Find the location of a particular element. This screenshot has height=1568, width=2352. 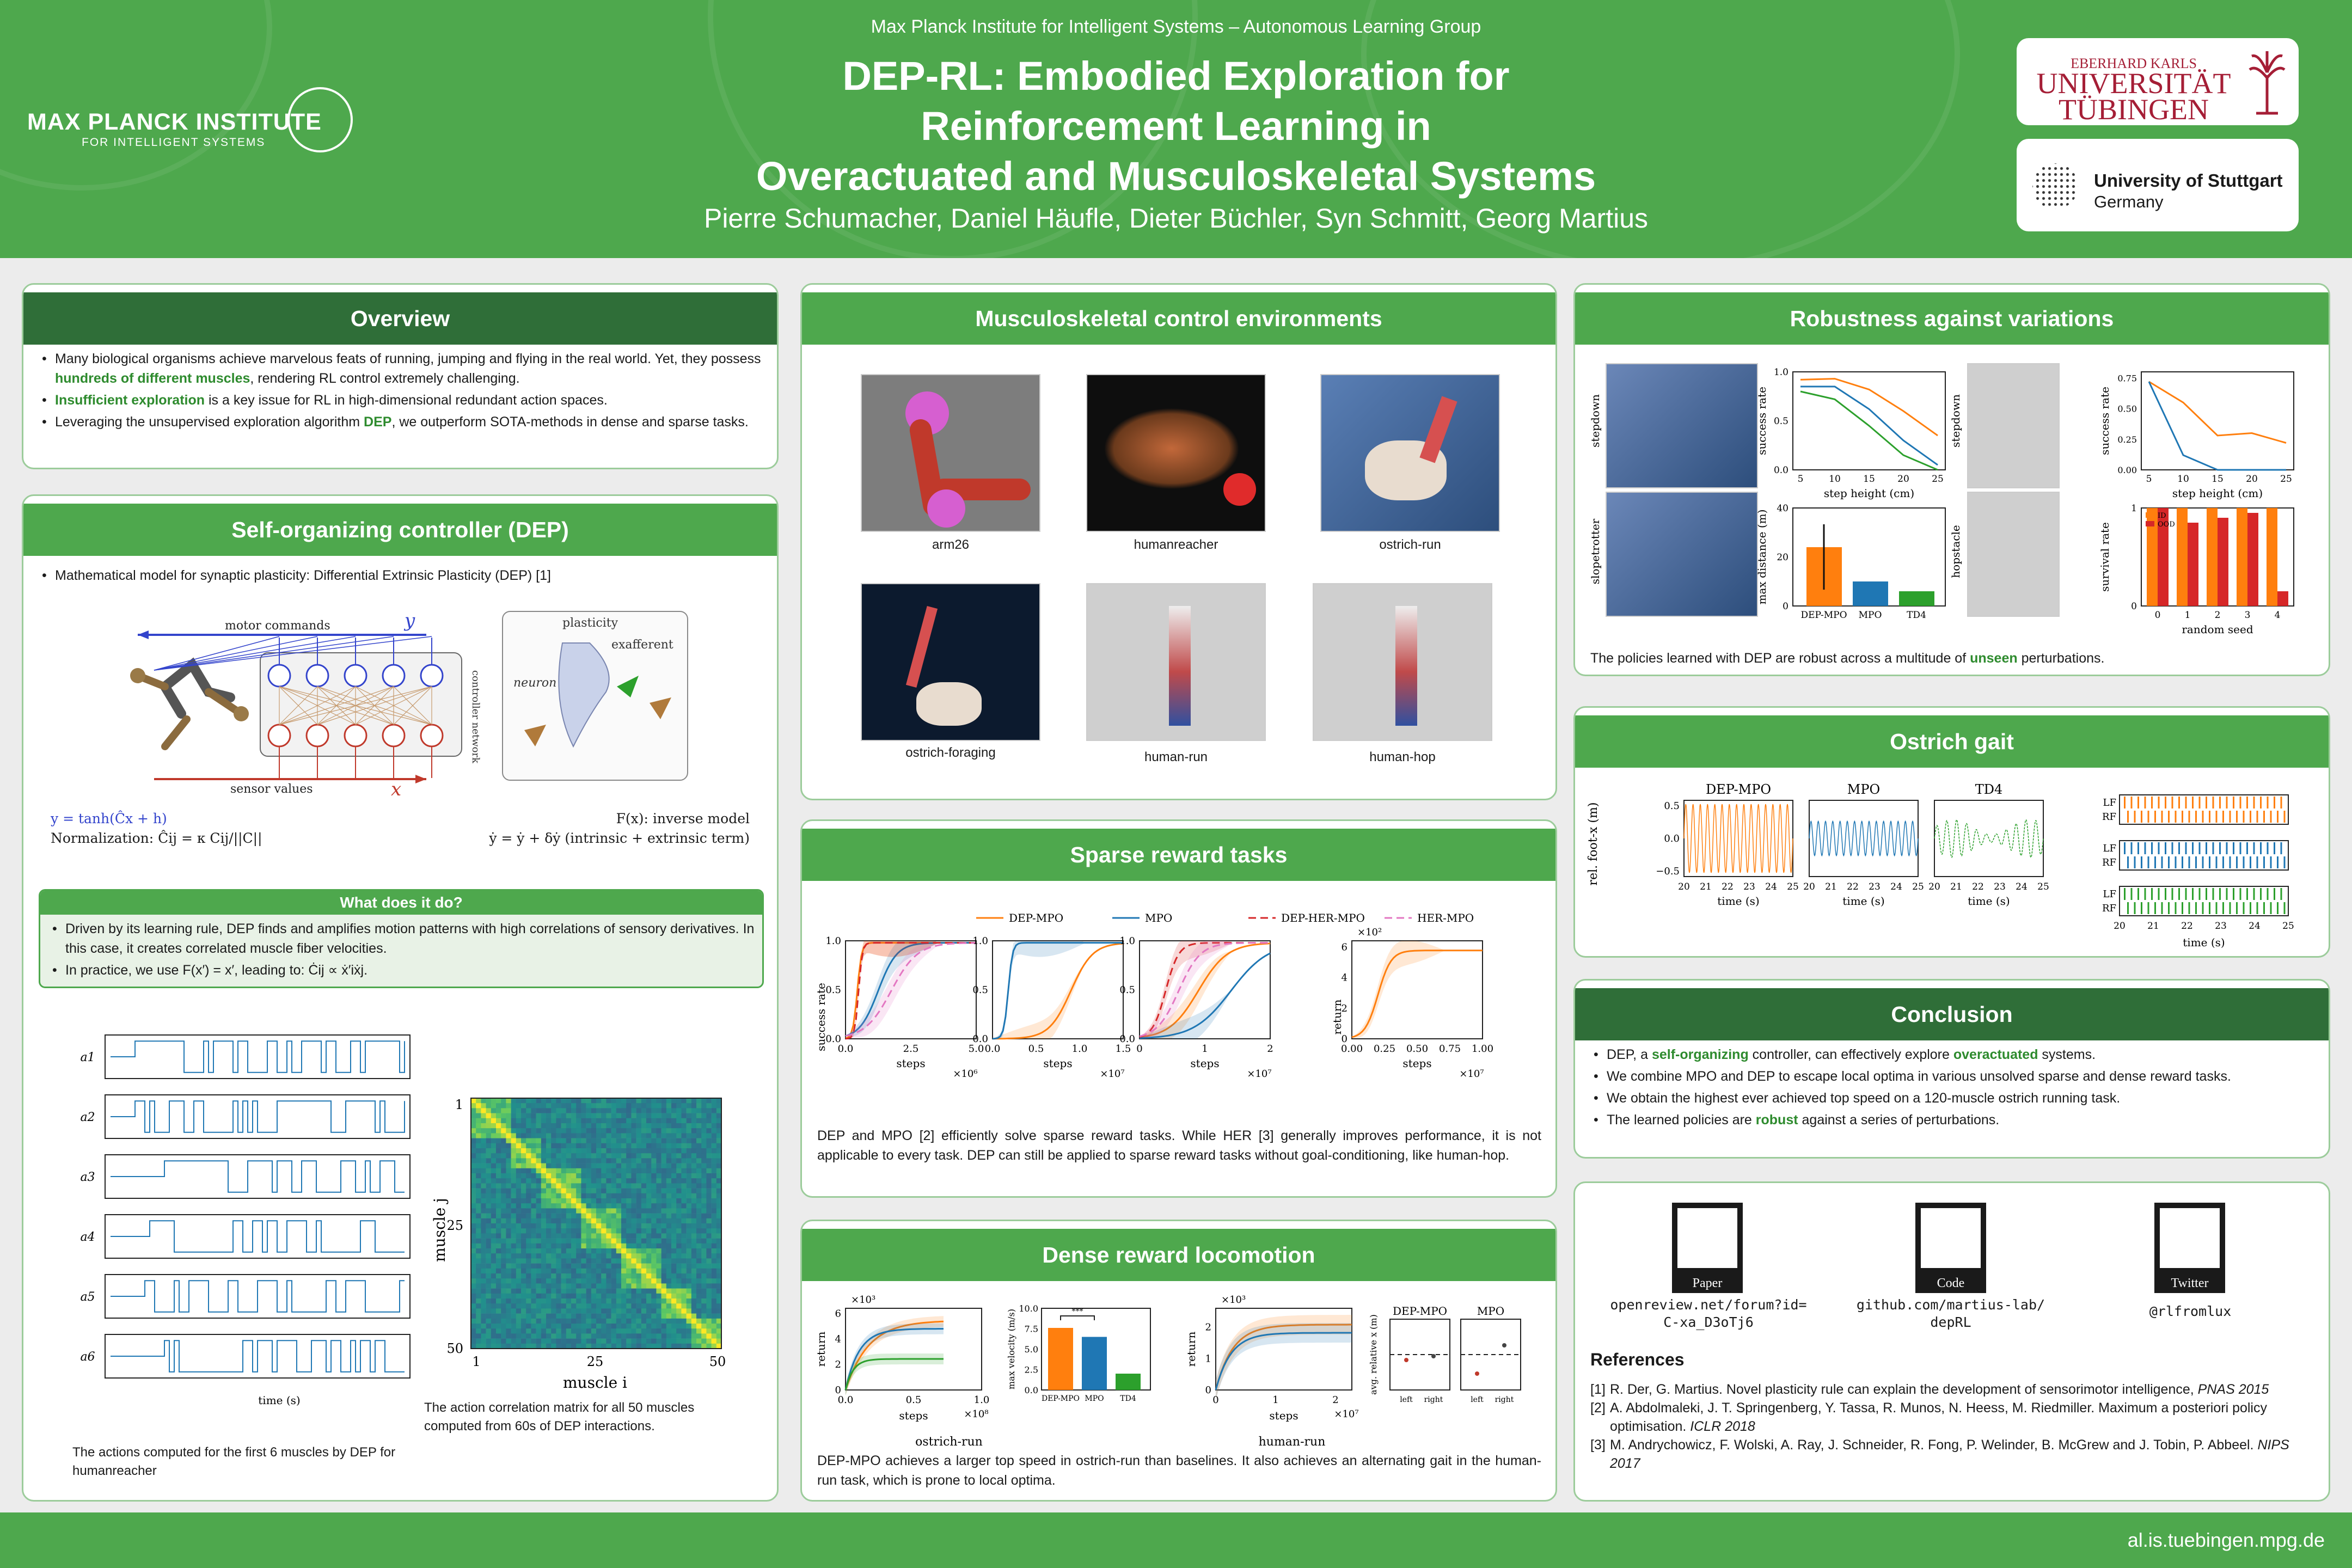

link-twitter: @rlfromlux is located at coordinates (2190, 1311).